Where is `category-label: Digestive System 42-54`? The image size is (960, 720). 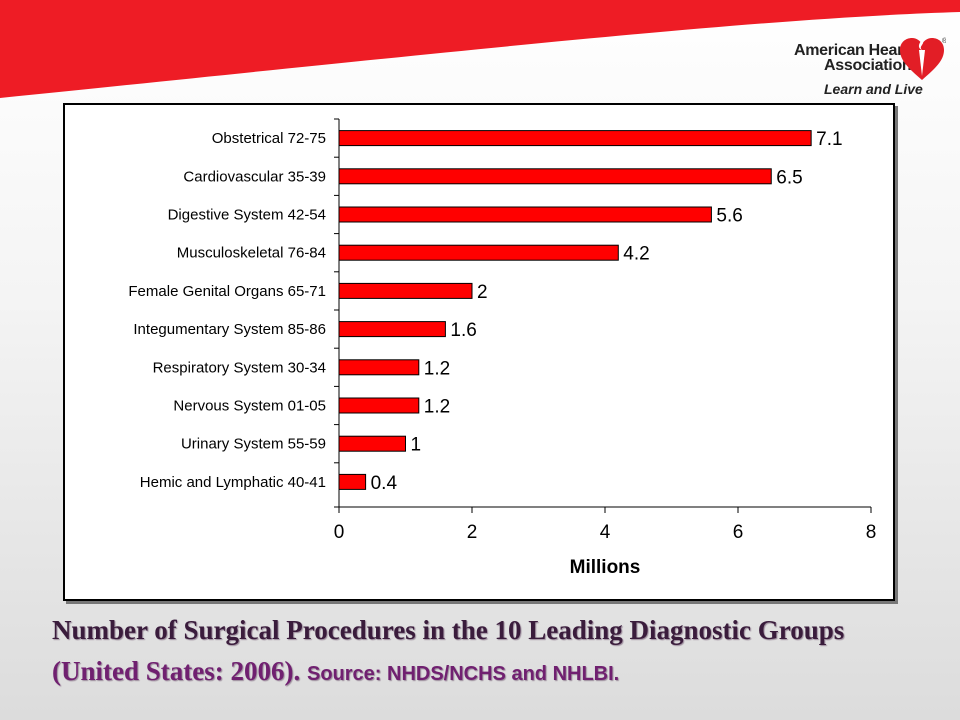
category-label: Digestive System 42-54 is located at coordinates (247, 215).